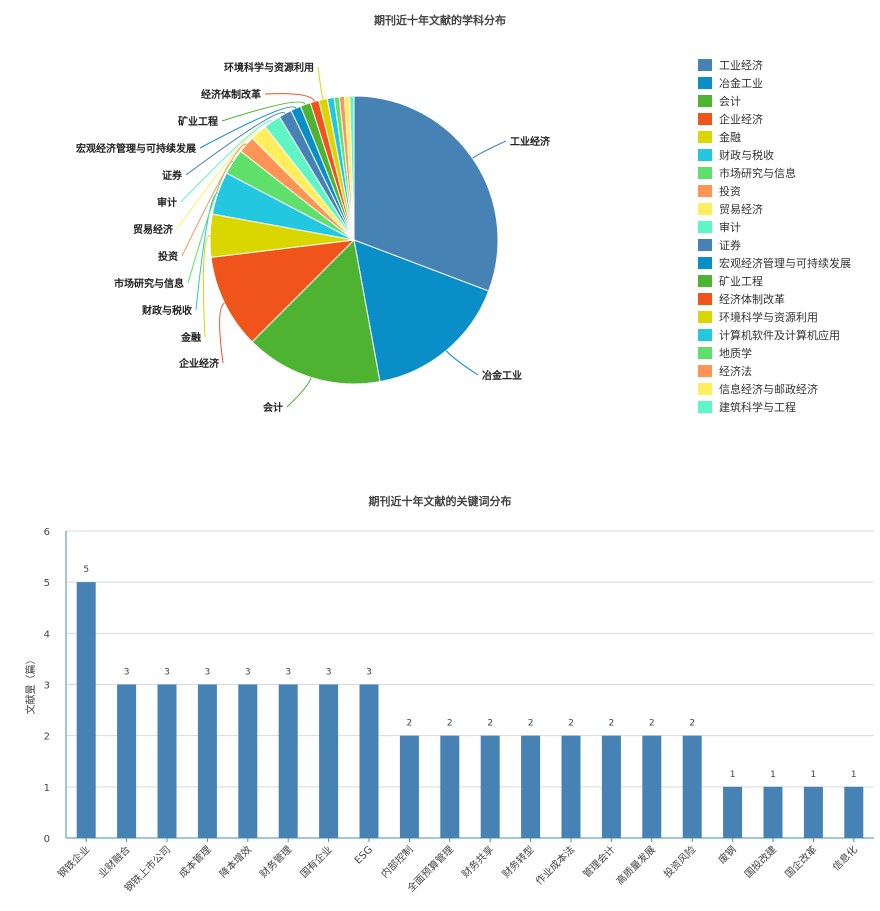 The height and width of the screenshot is (911, 880). What do you see at coordinates (735, 353) in the screenshot?
I see `legend-label: 地质学` at bounding box center [735, 353].